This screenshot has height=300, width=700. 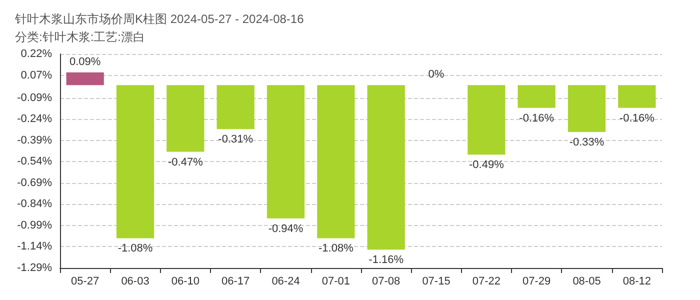 I want to click on x-tick-label: 08-05, so click(x=586, y=282).